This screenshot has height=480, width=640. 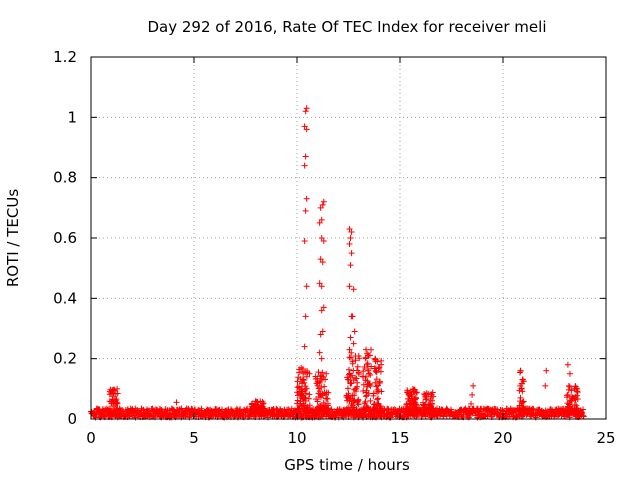 I want to click on y-tick-label: 0.6, so click(x=65, y=238).